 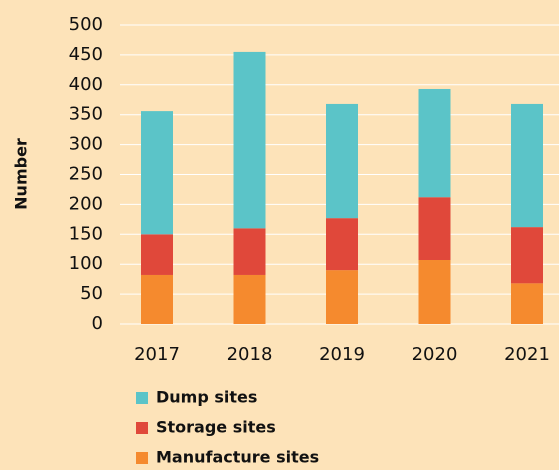 What do you see at coordinates (86, 233) in the screenshot?
I see `y-tick-label: 150` at bounding box center [86, 233].